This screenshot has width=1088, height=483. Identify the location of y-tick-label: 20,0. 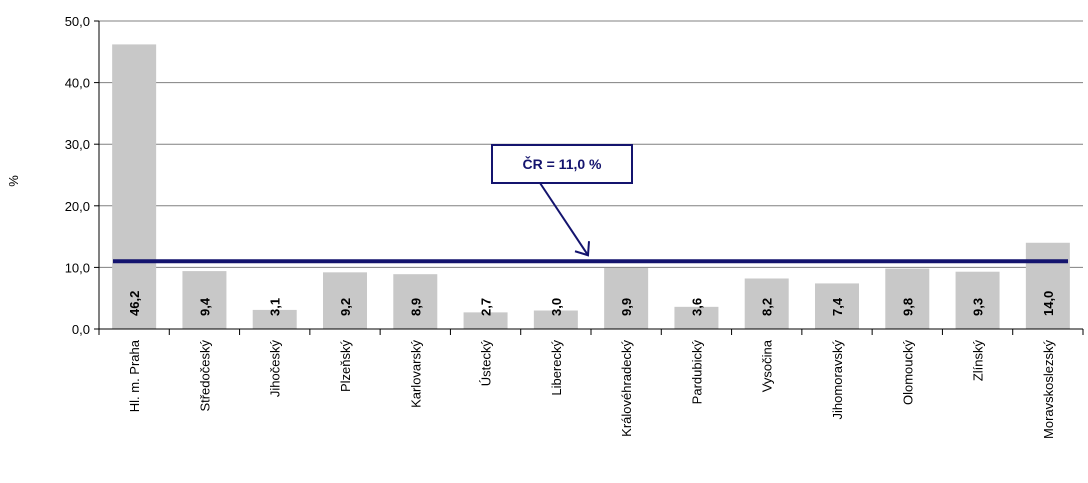
(77, 206).